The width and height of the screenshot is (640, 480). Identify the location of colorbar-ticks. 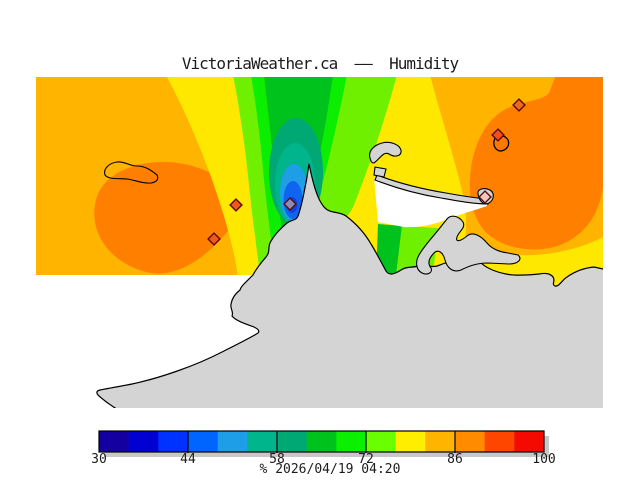
(321, 442).